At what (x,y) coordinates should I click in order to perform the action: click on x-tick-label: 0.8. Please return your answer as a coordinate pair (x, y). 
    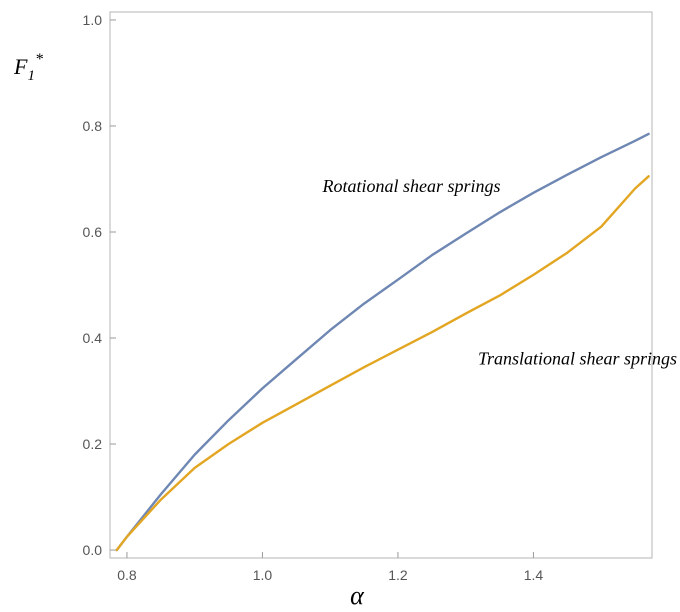
    Looking at the image, I should click on (127, 575).